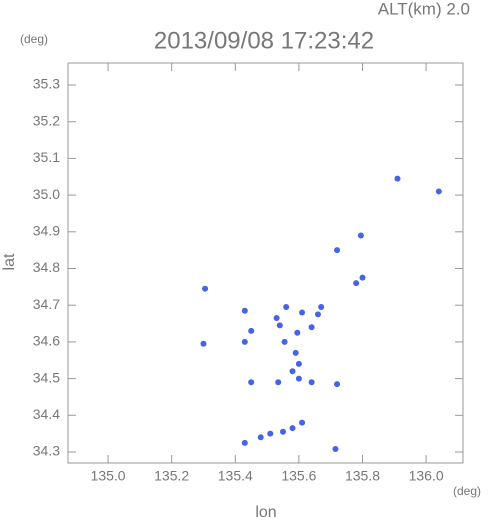 This screenshot has height=521, width=491. What do you see at coordinates (46, 451) in the screenshot?
I see `y-tick-label: 34.3` at bounding box center [46, 451].